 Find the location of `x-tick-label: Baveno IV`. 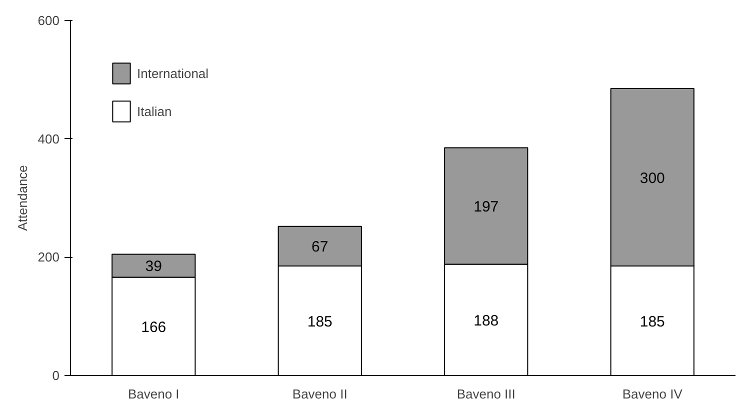

x-tick-label: Baveno IV is located at coordinates (652, 394).